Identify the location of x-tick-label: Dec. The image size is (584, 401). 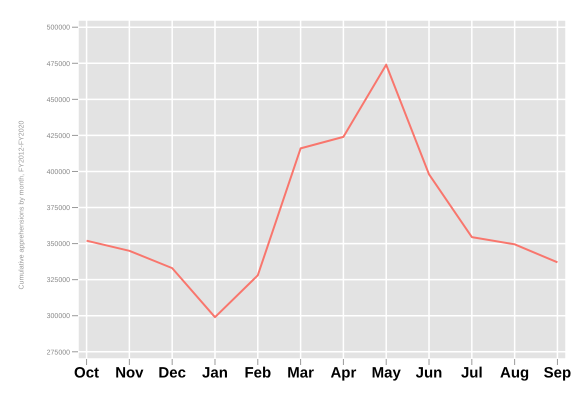
(172, 373).